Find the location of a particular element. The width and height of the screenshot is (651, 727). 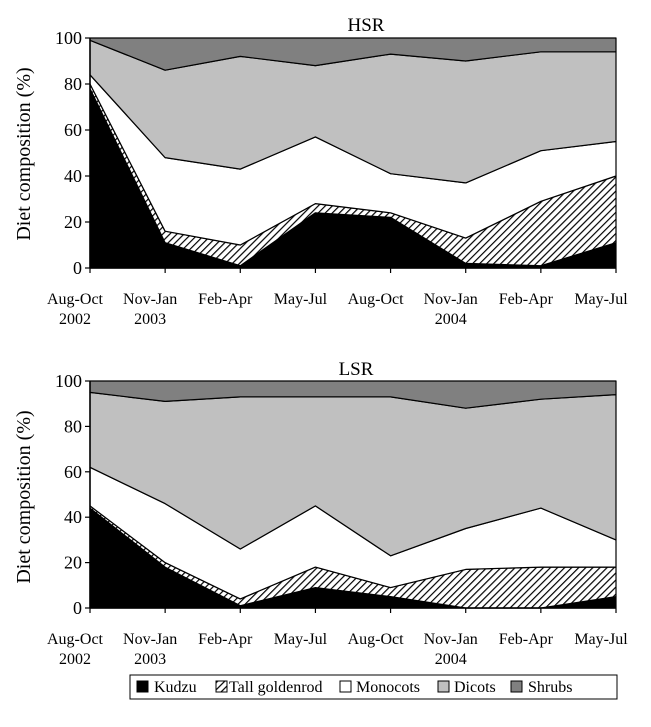

legend-item-shrubs: Shrubs is located at coordinates (541, 687).